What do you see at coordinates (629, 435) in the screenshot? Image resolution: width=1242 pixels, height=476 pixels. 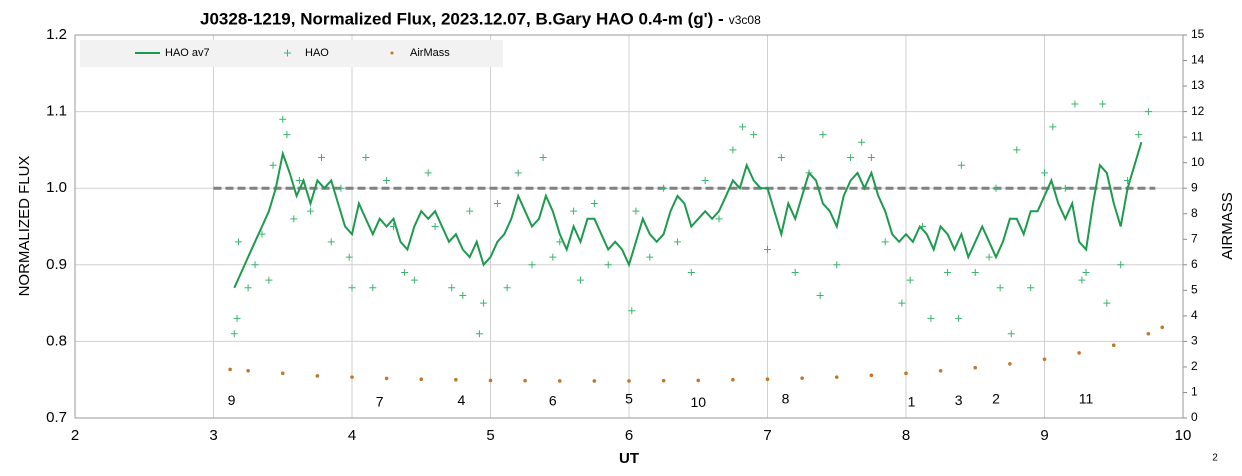 I see `x-tick-label: 6` at bounding box center [629, 435].